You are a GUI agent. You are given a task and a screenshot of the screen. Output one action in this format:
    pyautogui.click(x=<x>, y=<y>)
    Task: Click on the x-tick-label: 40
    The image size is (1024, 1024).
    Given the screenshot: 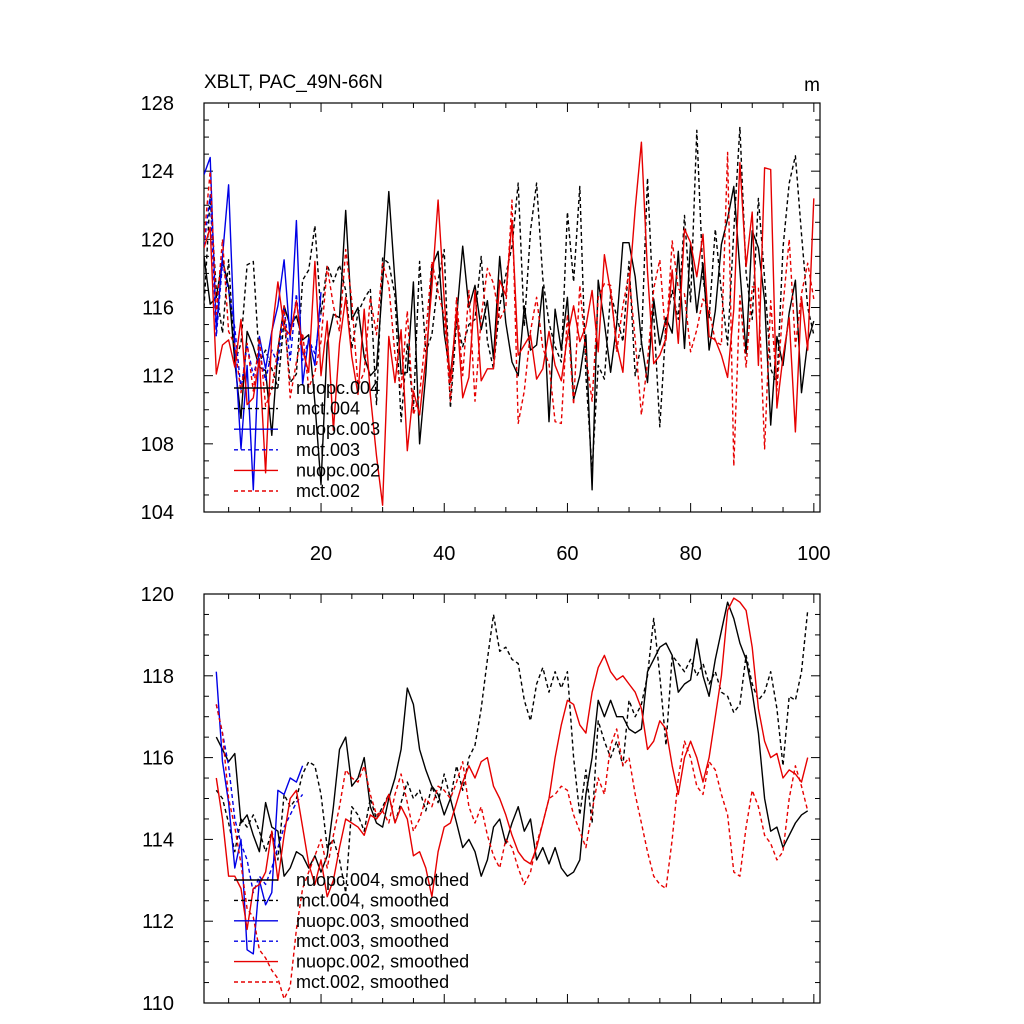 What is the action you would take?
    pyautogui.click(x=444, y=554)
    